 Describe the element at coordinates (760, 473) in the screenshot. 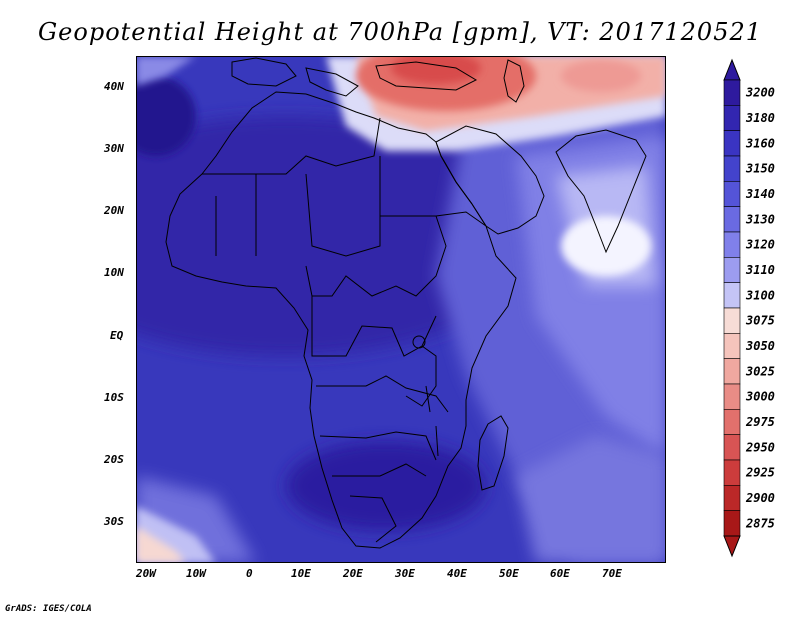

I see `colorbar-label: 2925` at that location.